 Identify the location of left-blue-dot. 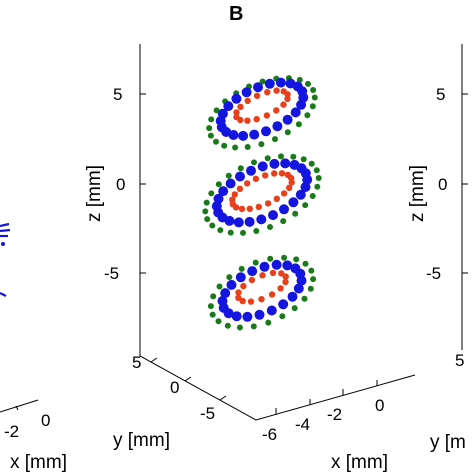
(3, 244).